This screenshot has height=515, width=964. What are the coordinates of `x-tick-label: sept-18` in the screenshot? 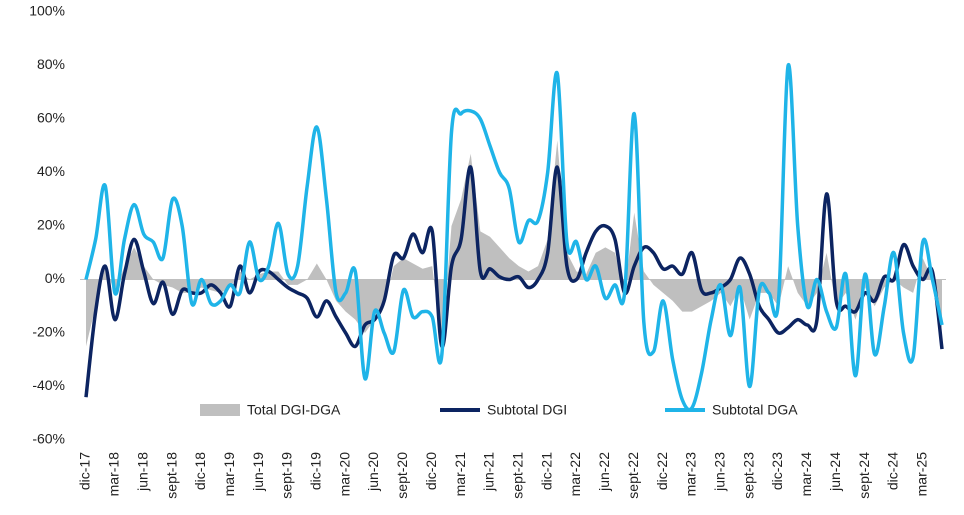 It's located at (171, 475).